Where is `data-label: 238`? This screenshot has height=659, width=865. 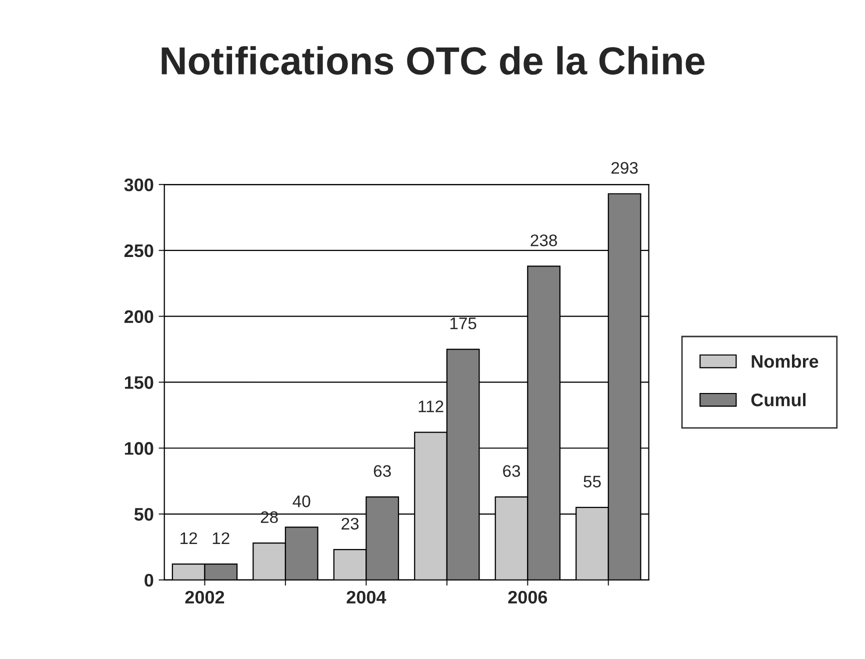 data-label: 238 is located at coordinates (543, 240).